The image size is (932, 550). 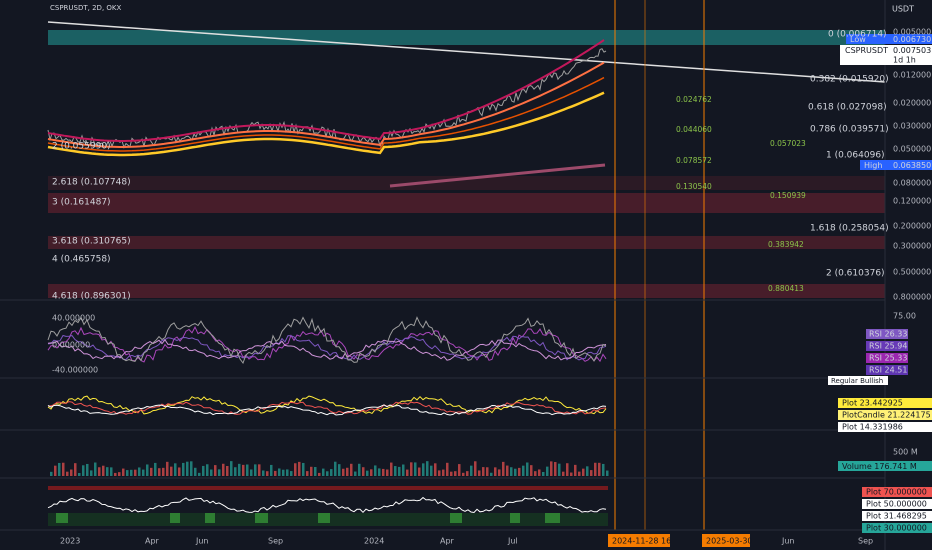 What do you see at coordinates (70, 541) in the screenshot?
I see `time-axis-label: 2023` at bounding box center [70, 541].